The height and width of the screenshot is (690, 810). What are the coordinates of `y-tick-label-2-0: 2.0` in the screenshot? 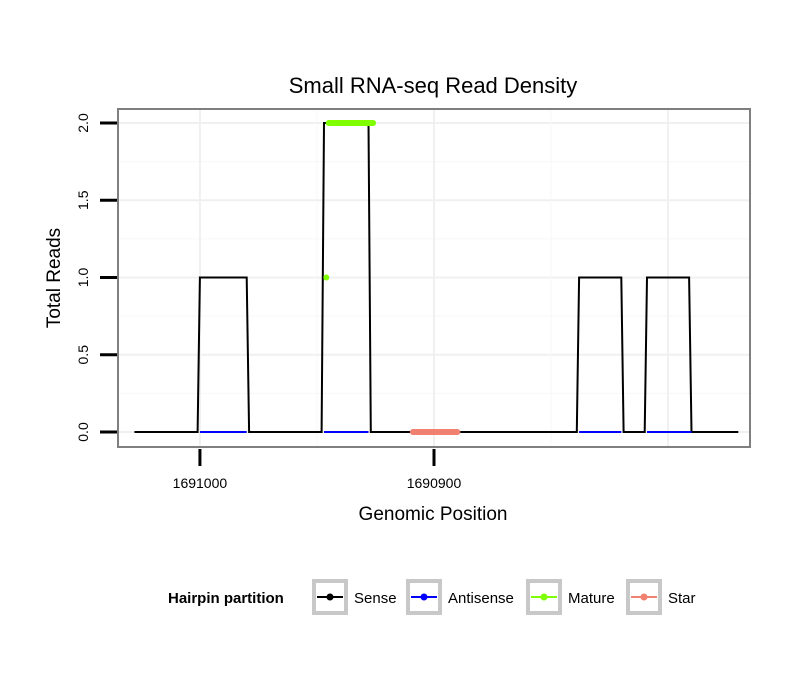 It's located at (83, 123).